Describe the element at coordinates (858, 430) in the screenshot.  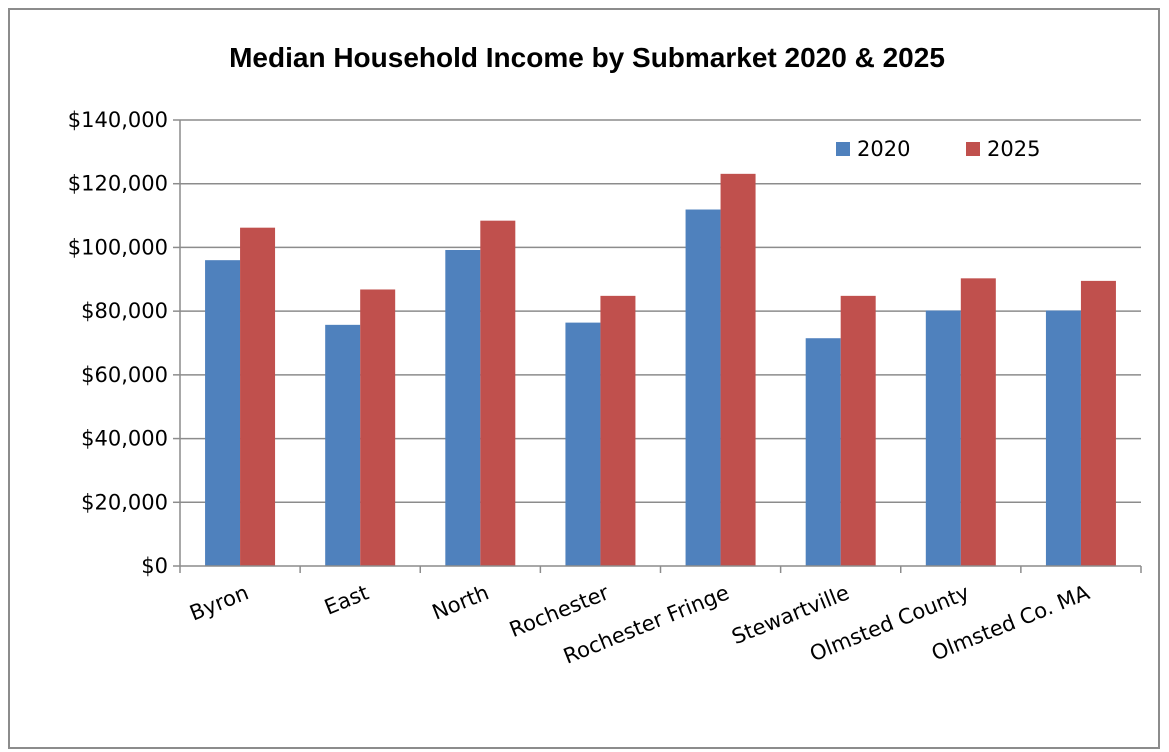
I see `bar-2025-stewartville` at that location.